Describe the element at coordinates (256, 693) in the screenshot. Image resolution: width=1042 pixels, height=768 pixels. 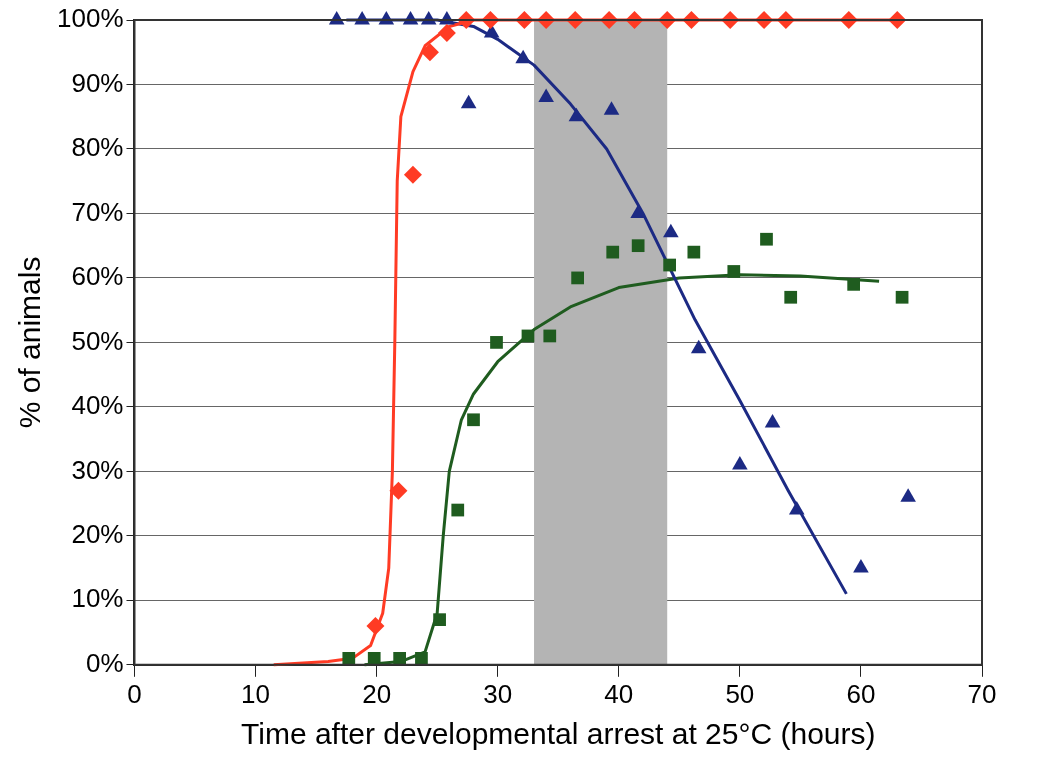
I see `x-tick-label: 10` at that location.